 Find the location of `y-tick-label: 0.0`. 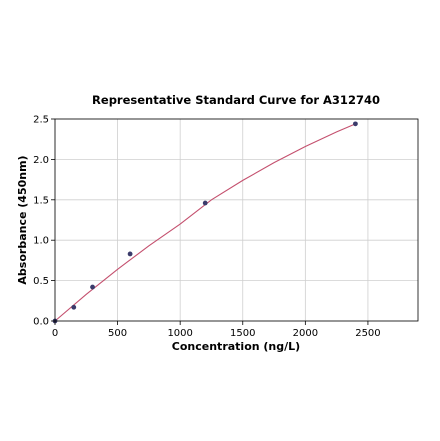

y-tick-label: 0.0 is located at coordinates (41, 322).